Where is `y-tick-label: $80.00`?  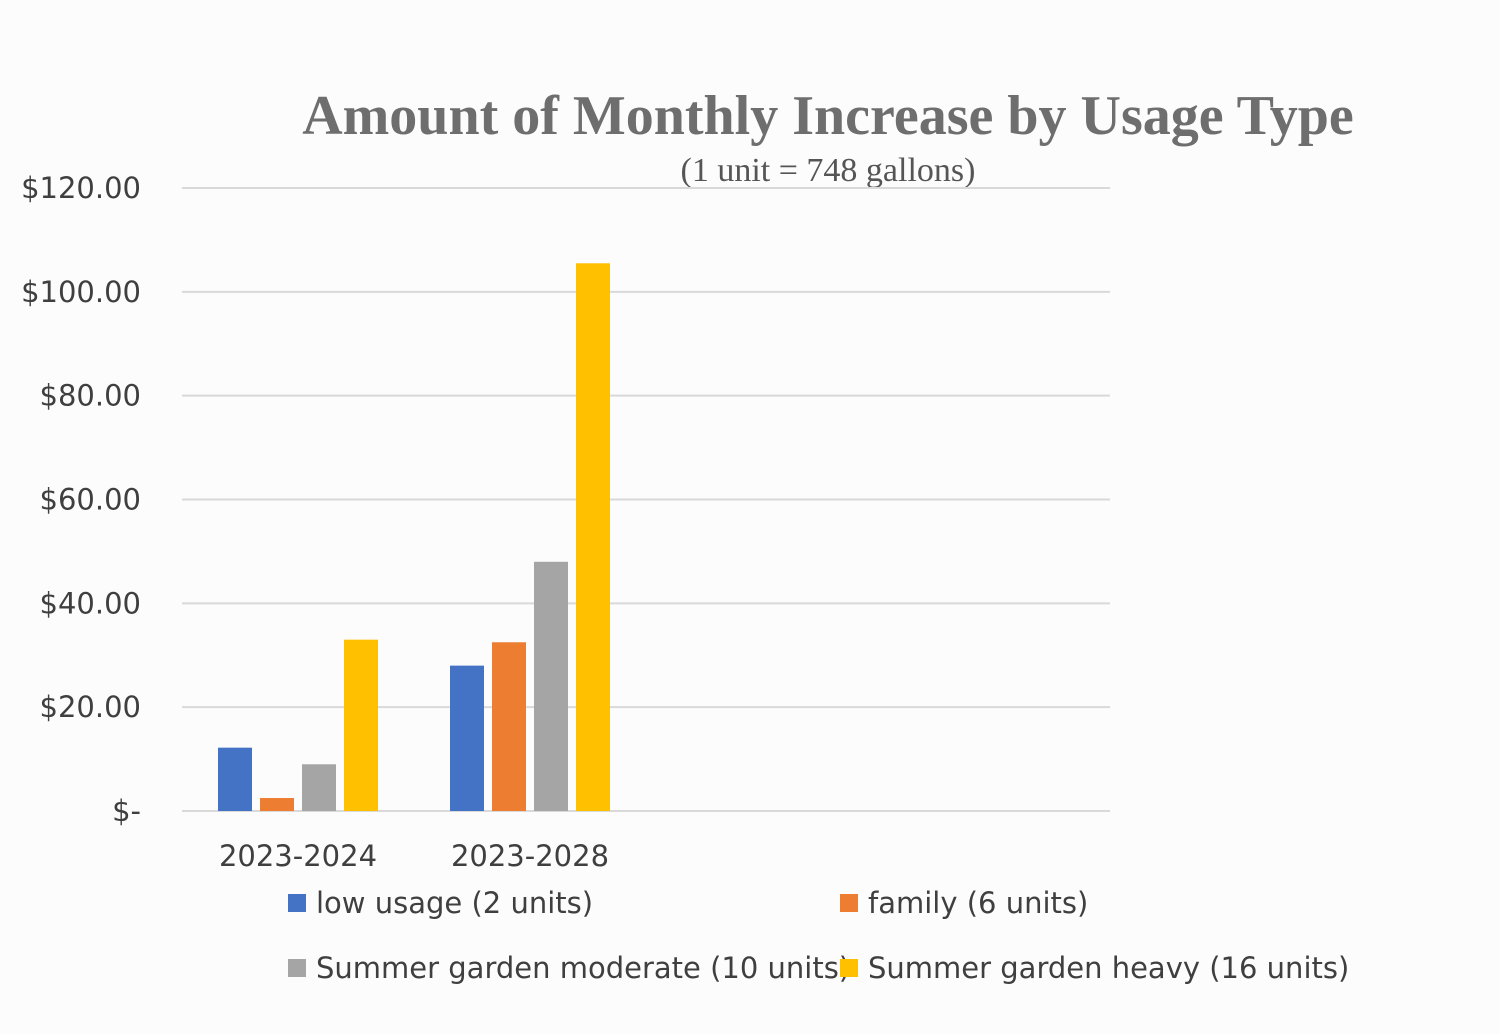
y-tick-label: $80.00 is located at coordinates (90, 396).